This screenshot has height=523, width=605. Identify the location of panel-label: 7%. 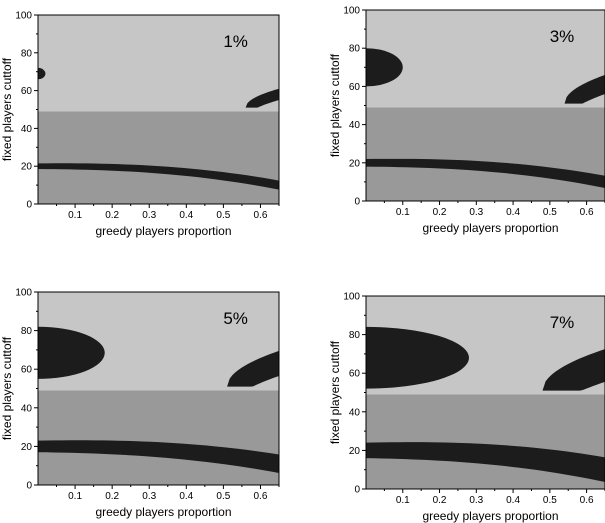
(562, 322).